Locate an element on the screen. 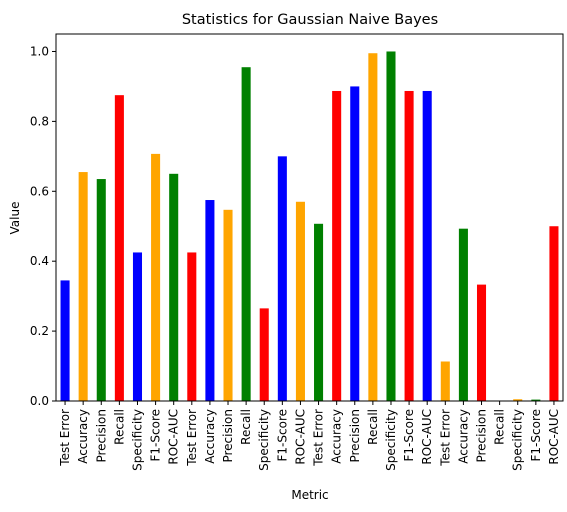 Image resolution: width=567 pixels, height=512 pixels. chart-title: Statistics for Gaussian Naive Bayes is located at coordinates (310, 20).